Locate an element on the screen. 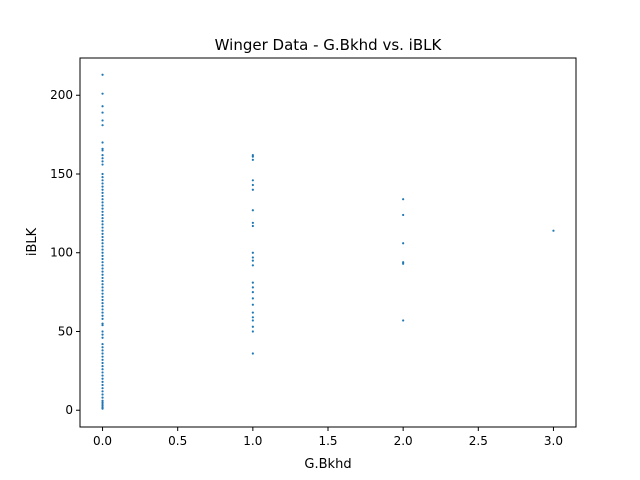  chart-title: Winger Data - G.Bkhd vs. iBLK is located at coordinates (329, 45).